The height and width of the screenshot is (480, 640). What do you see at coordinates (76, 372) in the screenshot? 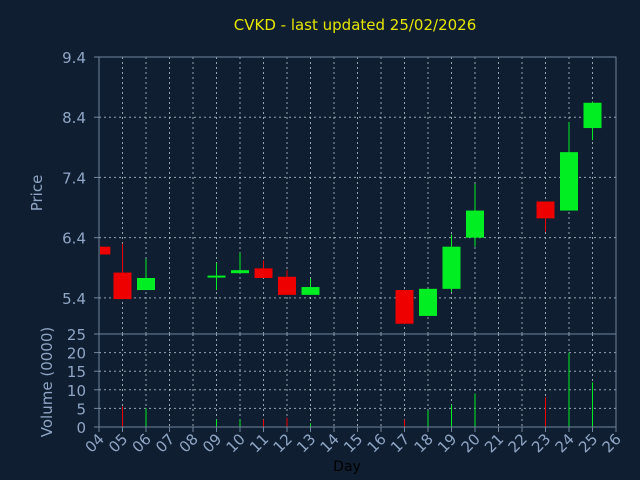
I see `volume-tick-label: 15` at bounding box center [76, 372].